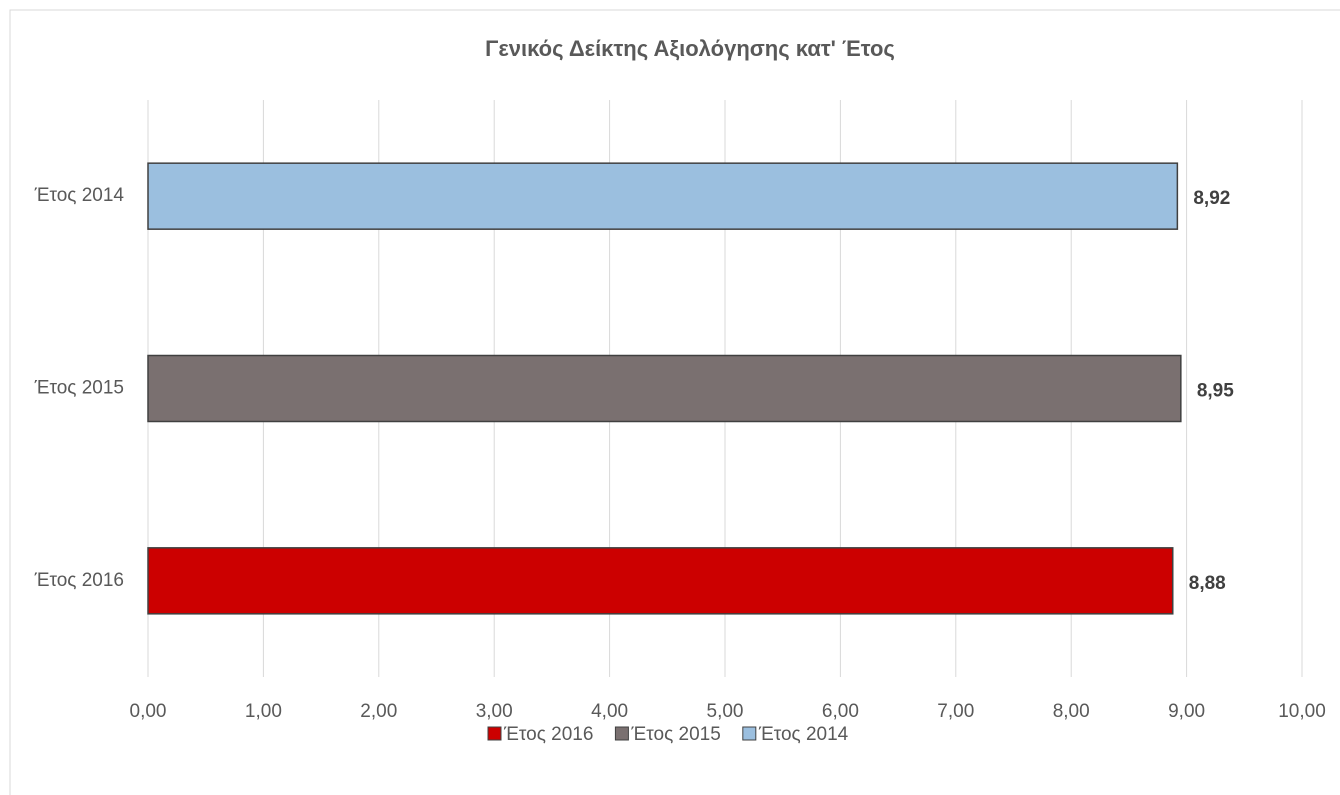  I want to click on x-tick-label: 9,00, so click(1186, 711).